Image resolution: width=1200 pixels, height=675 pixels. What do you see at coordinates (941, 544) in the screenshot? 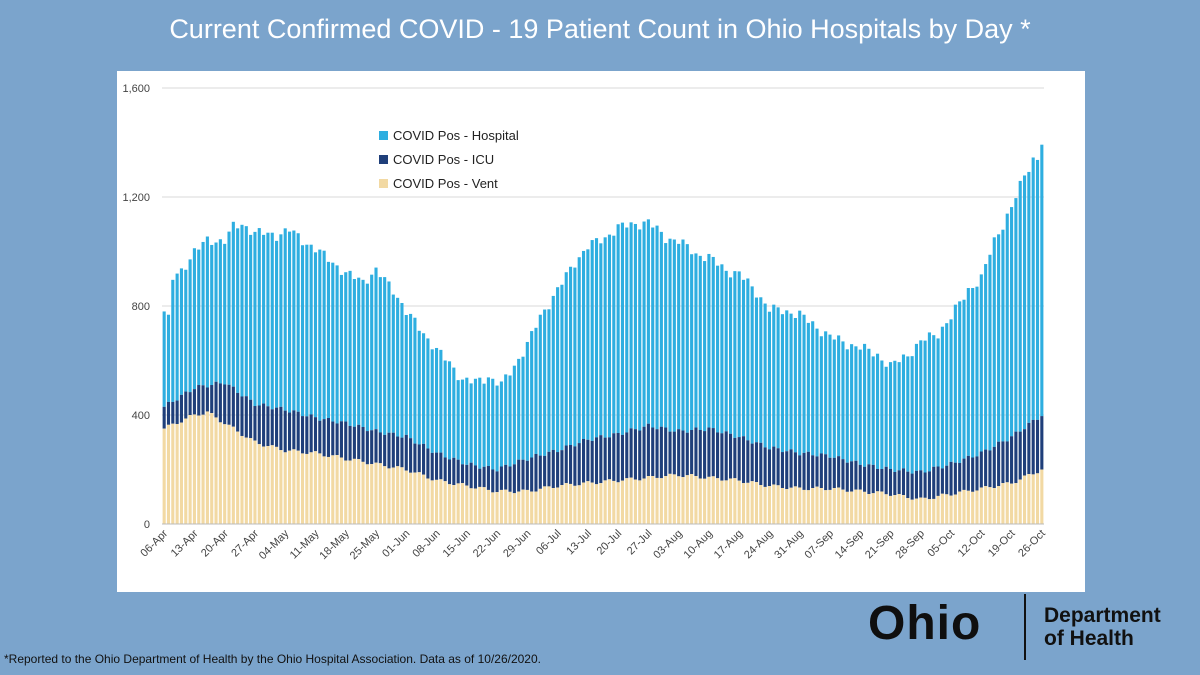
I see `x-tick-label: 05-Oct` at bounding box center [941, 544].